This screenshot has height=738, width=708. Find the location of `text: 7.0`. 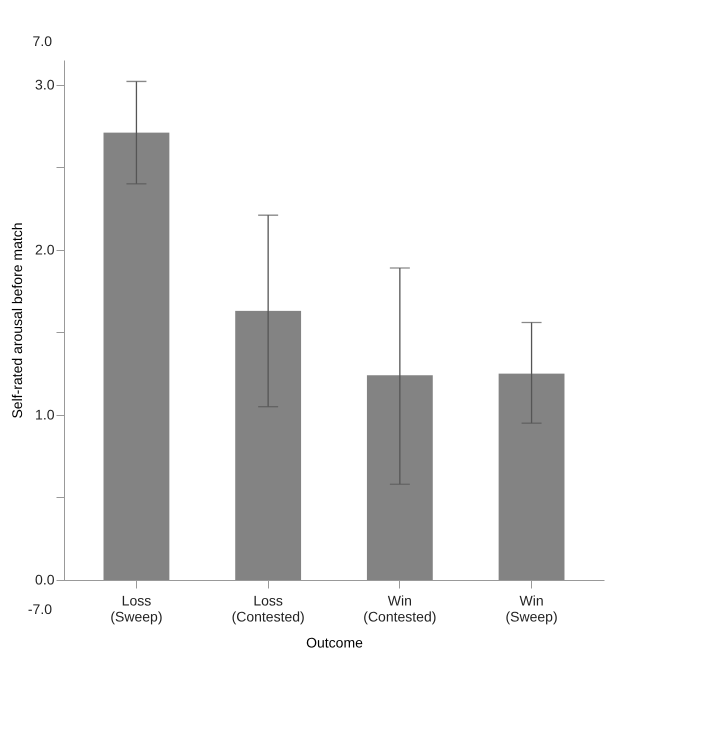

text: 7.0 is located at coordinates (42, 41).